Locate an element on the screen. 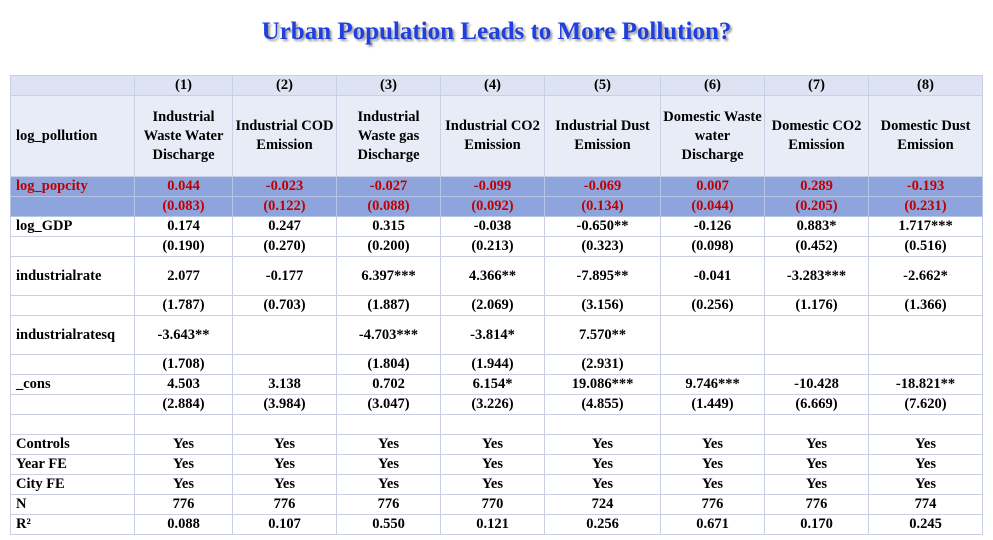  footer-row-city-fe: City FE Yes Yes Yes Yes Yes Yes Yes Yes is located at coordinates (496, 484).